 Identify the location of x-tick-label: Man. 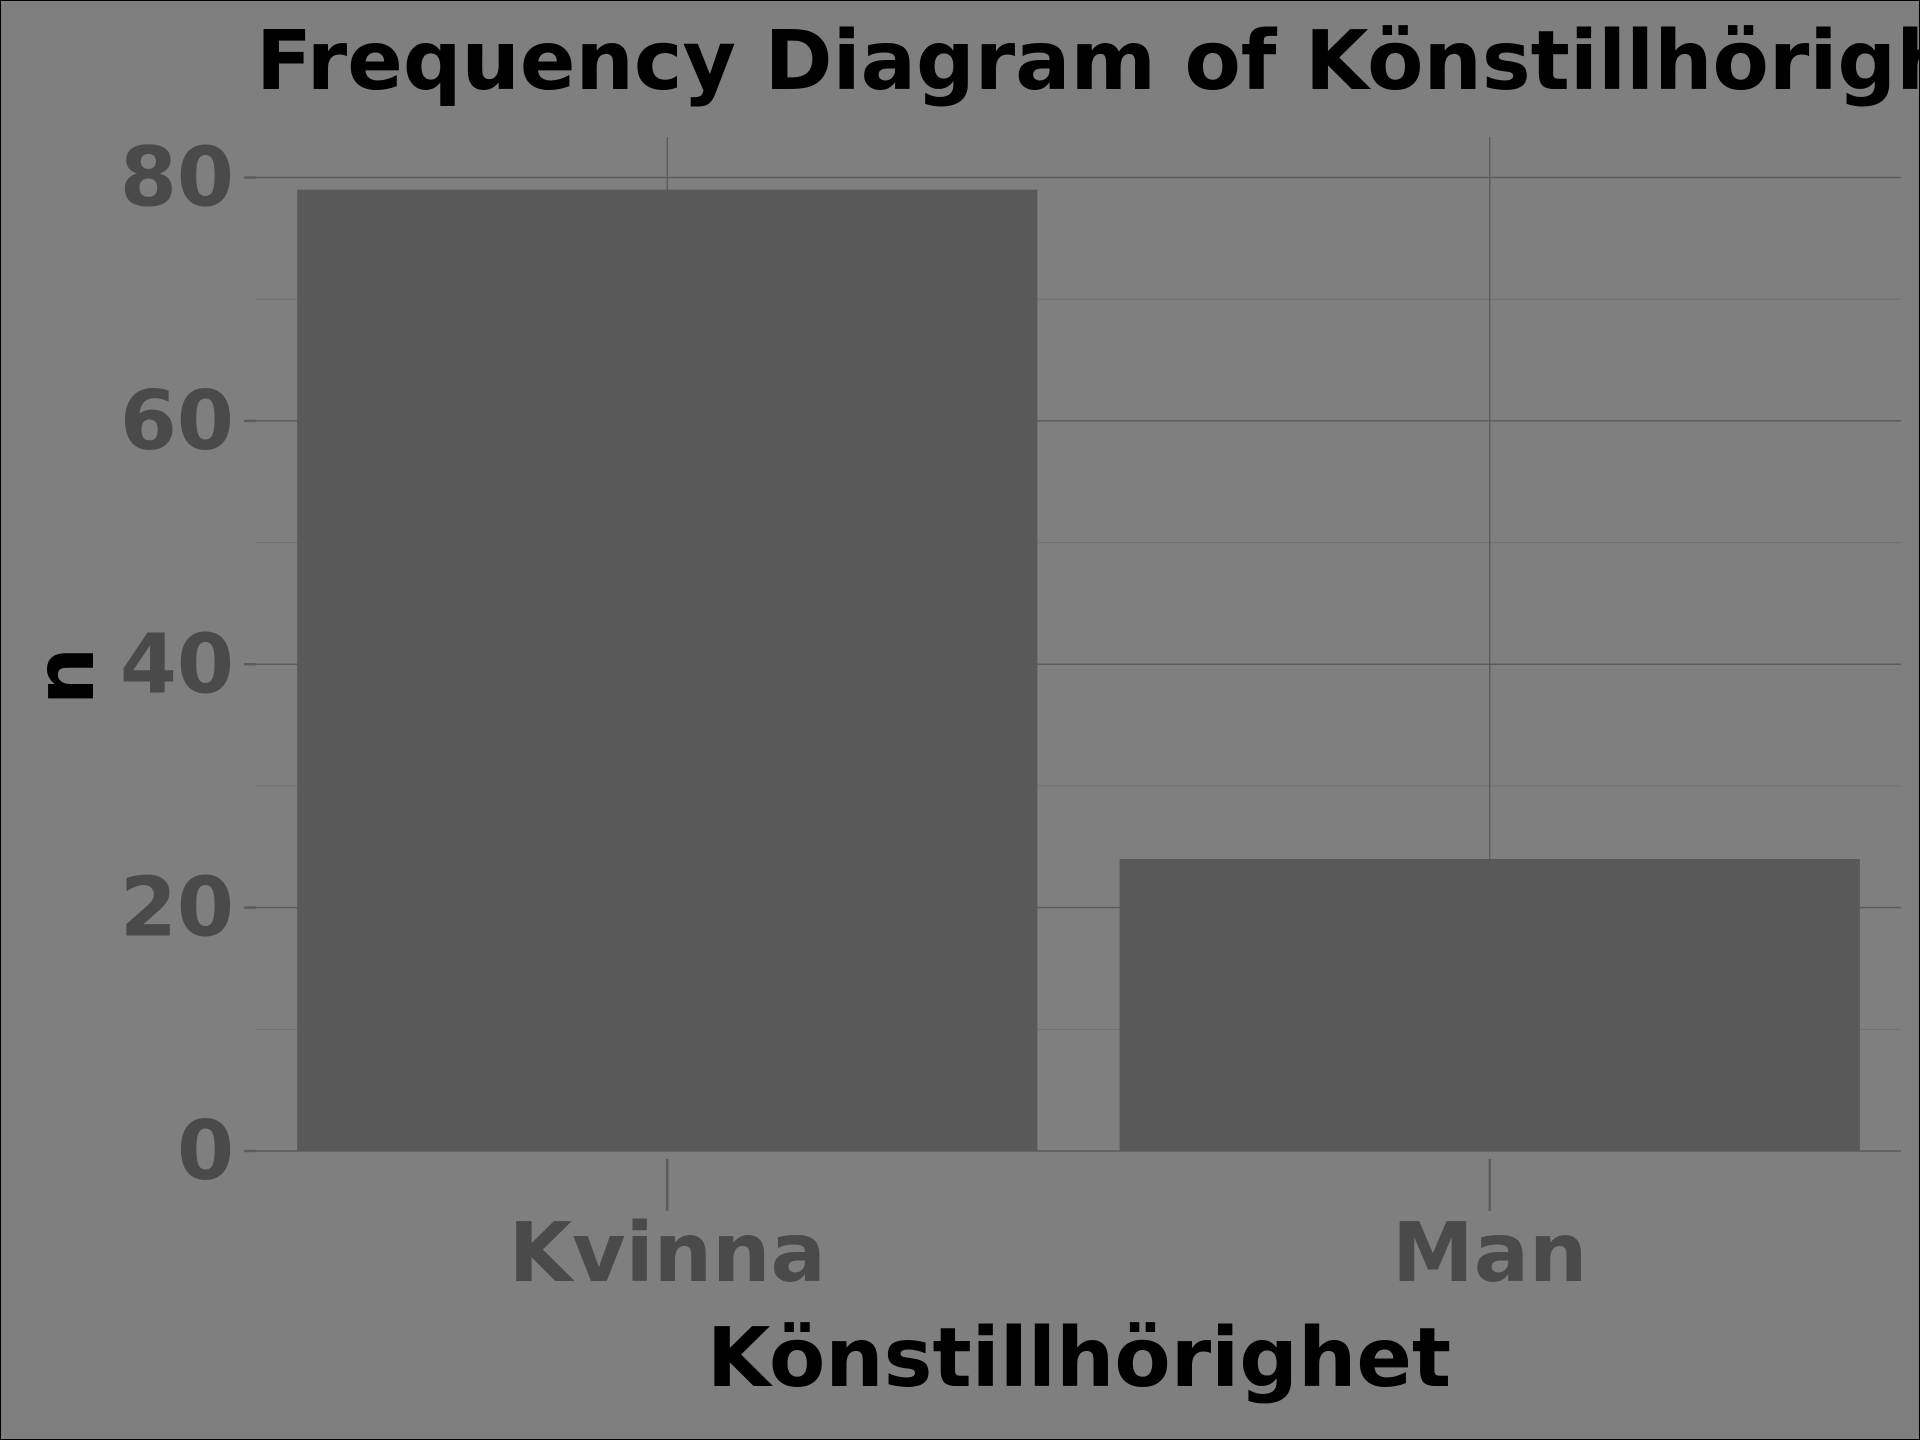
(1489, 1253).